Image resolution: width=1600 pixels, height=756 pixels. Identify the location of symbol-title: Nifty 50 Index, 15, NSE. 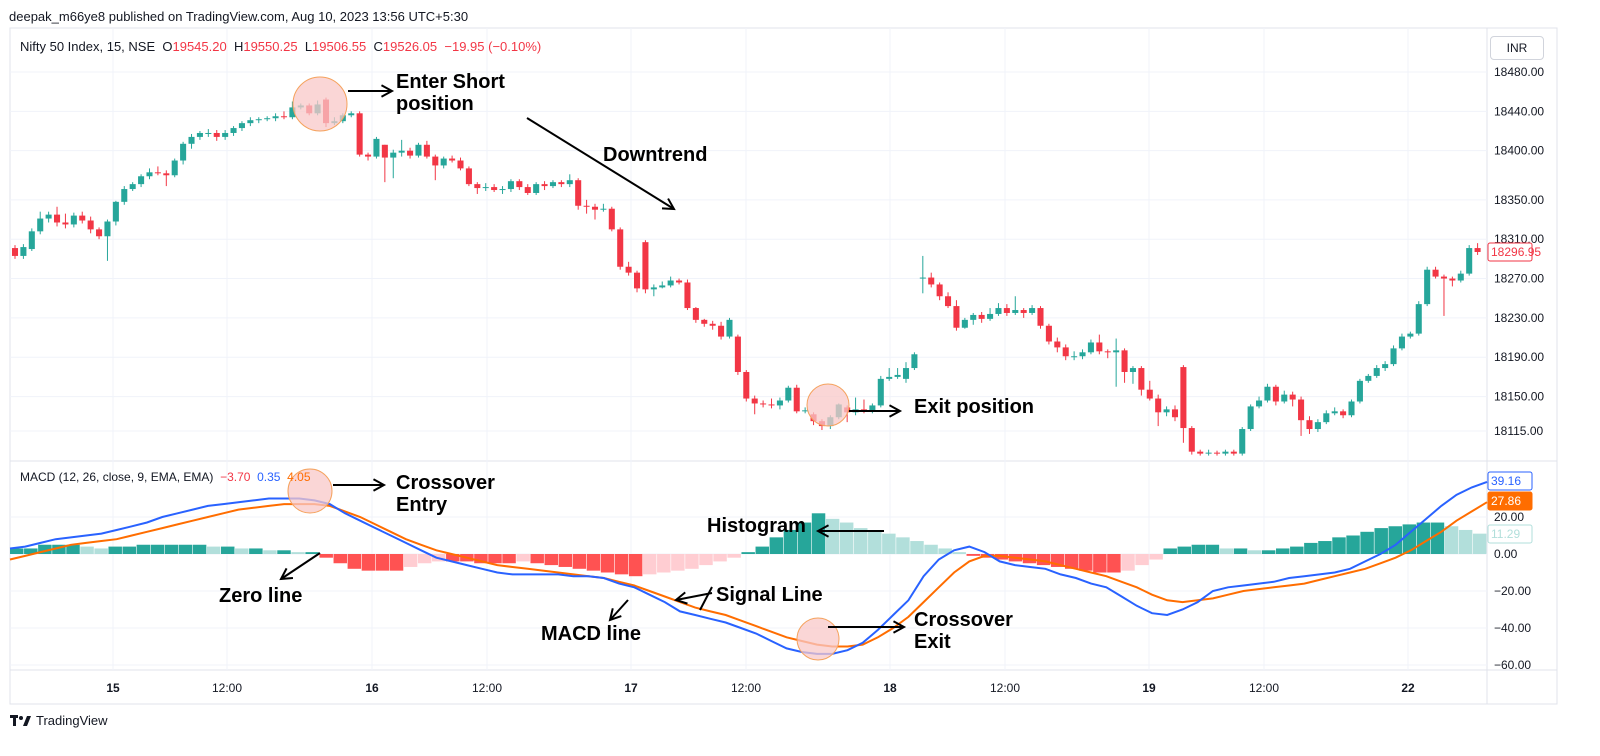
(88, 46).